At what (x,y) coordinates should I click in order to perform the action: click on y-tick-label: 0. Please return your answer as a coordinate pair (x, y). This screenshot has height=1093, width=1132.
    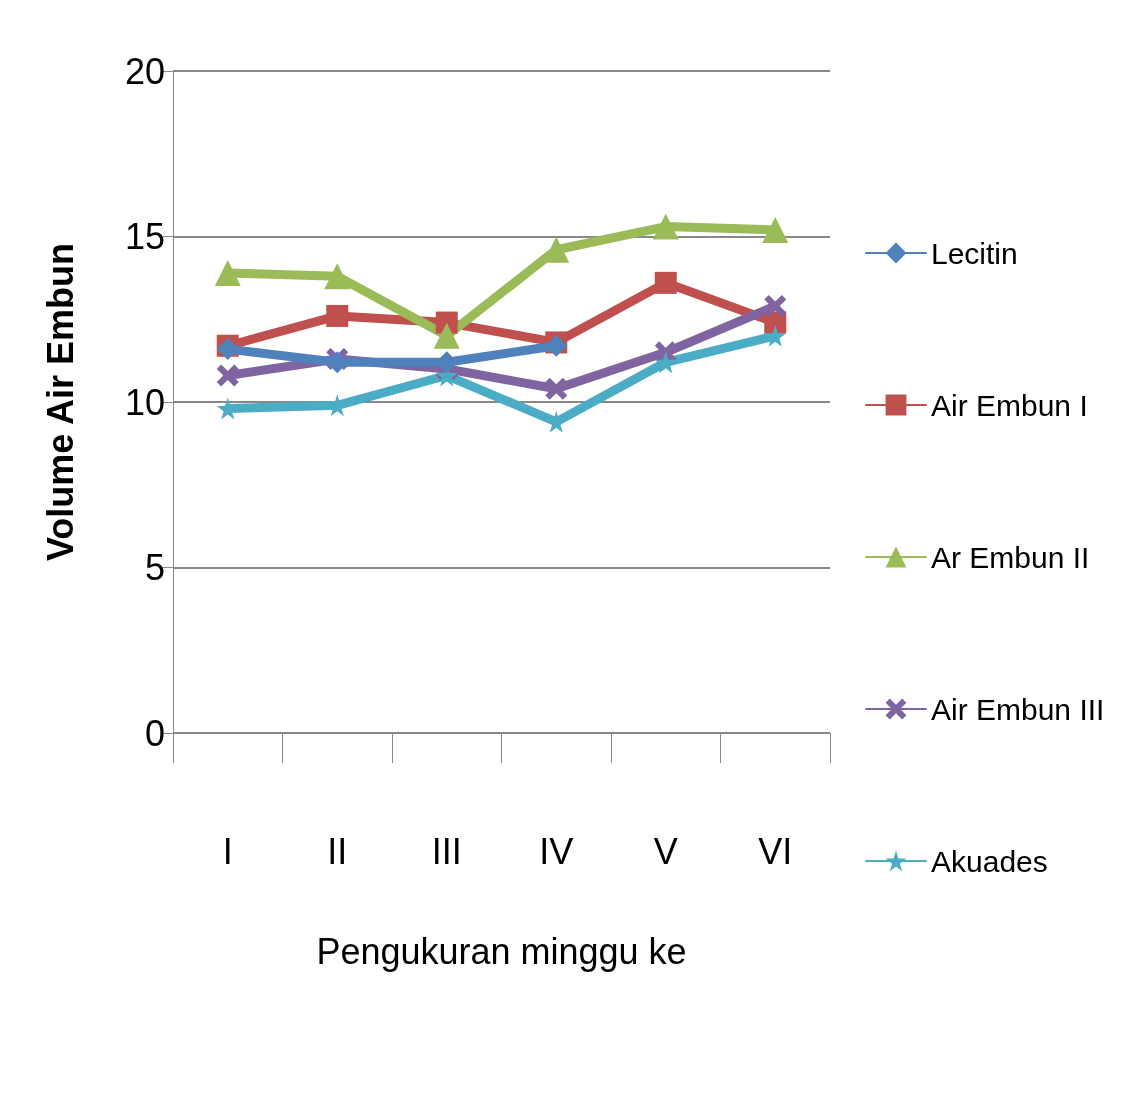
    Looking at the image, I should click on (154, 733).